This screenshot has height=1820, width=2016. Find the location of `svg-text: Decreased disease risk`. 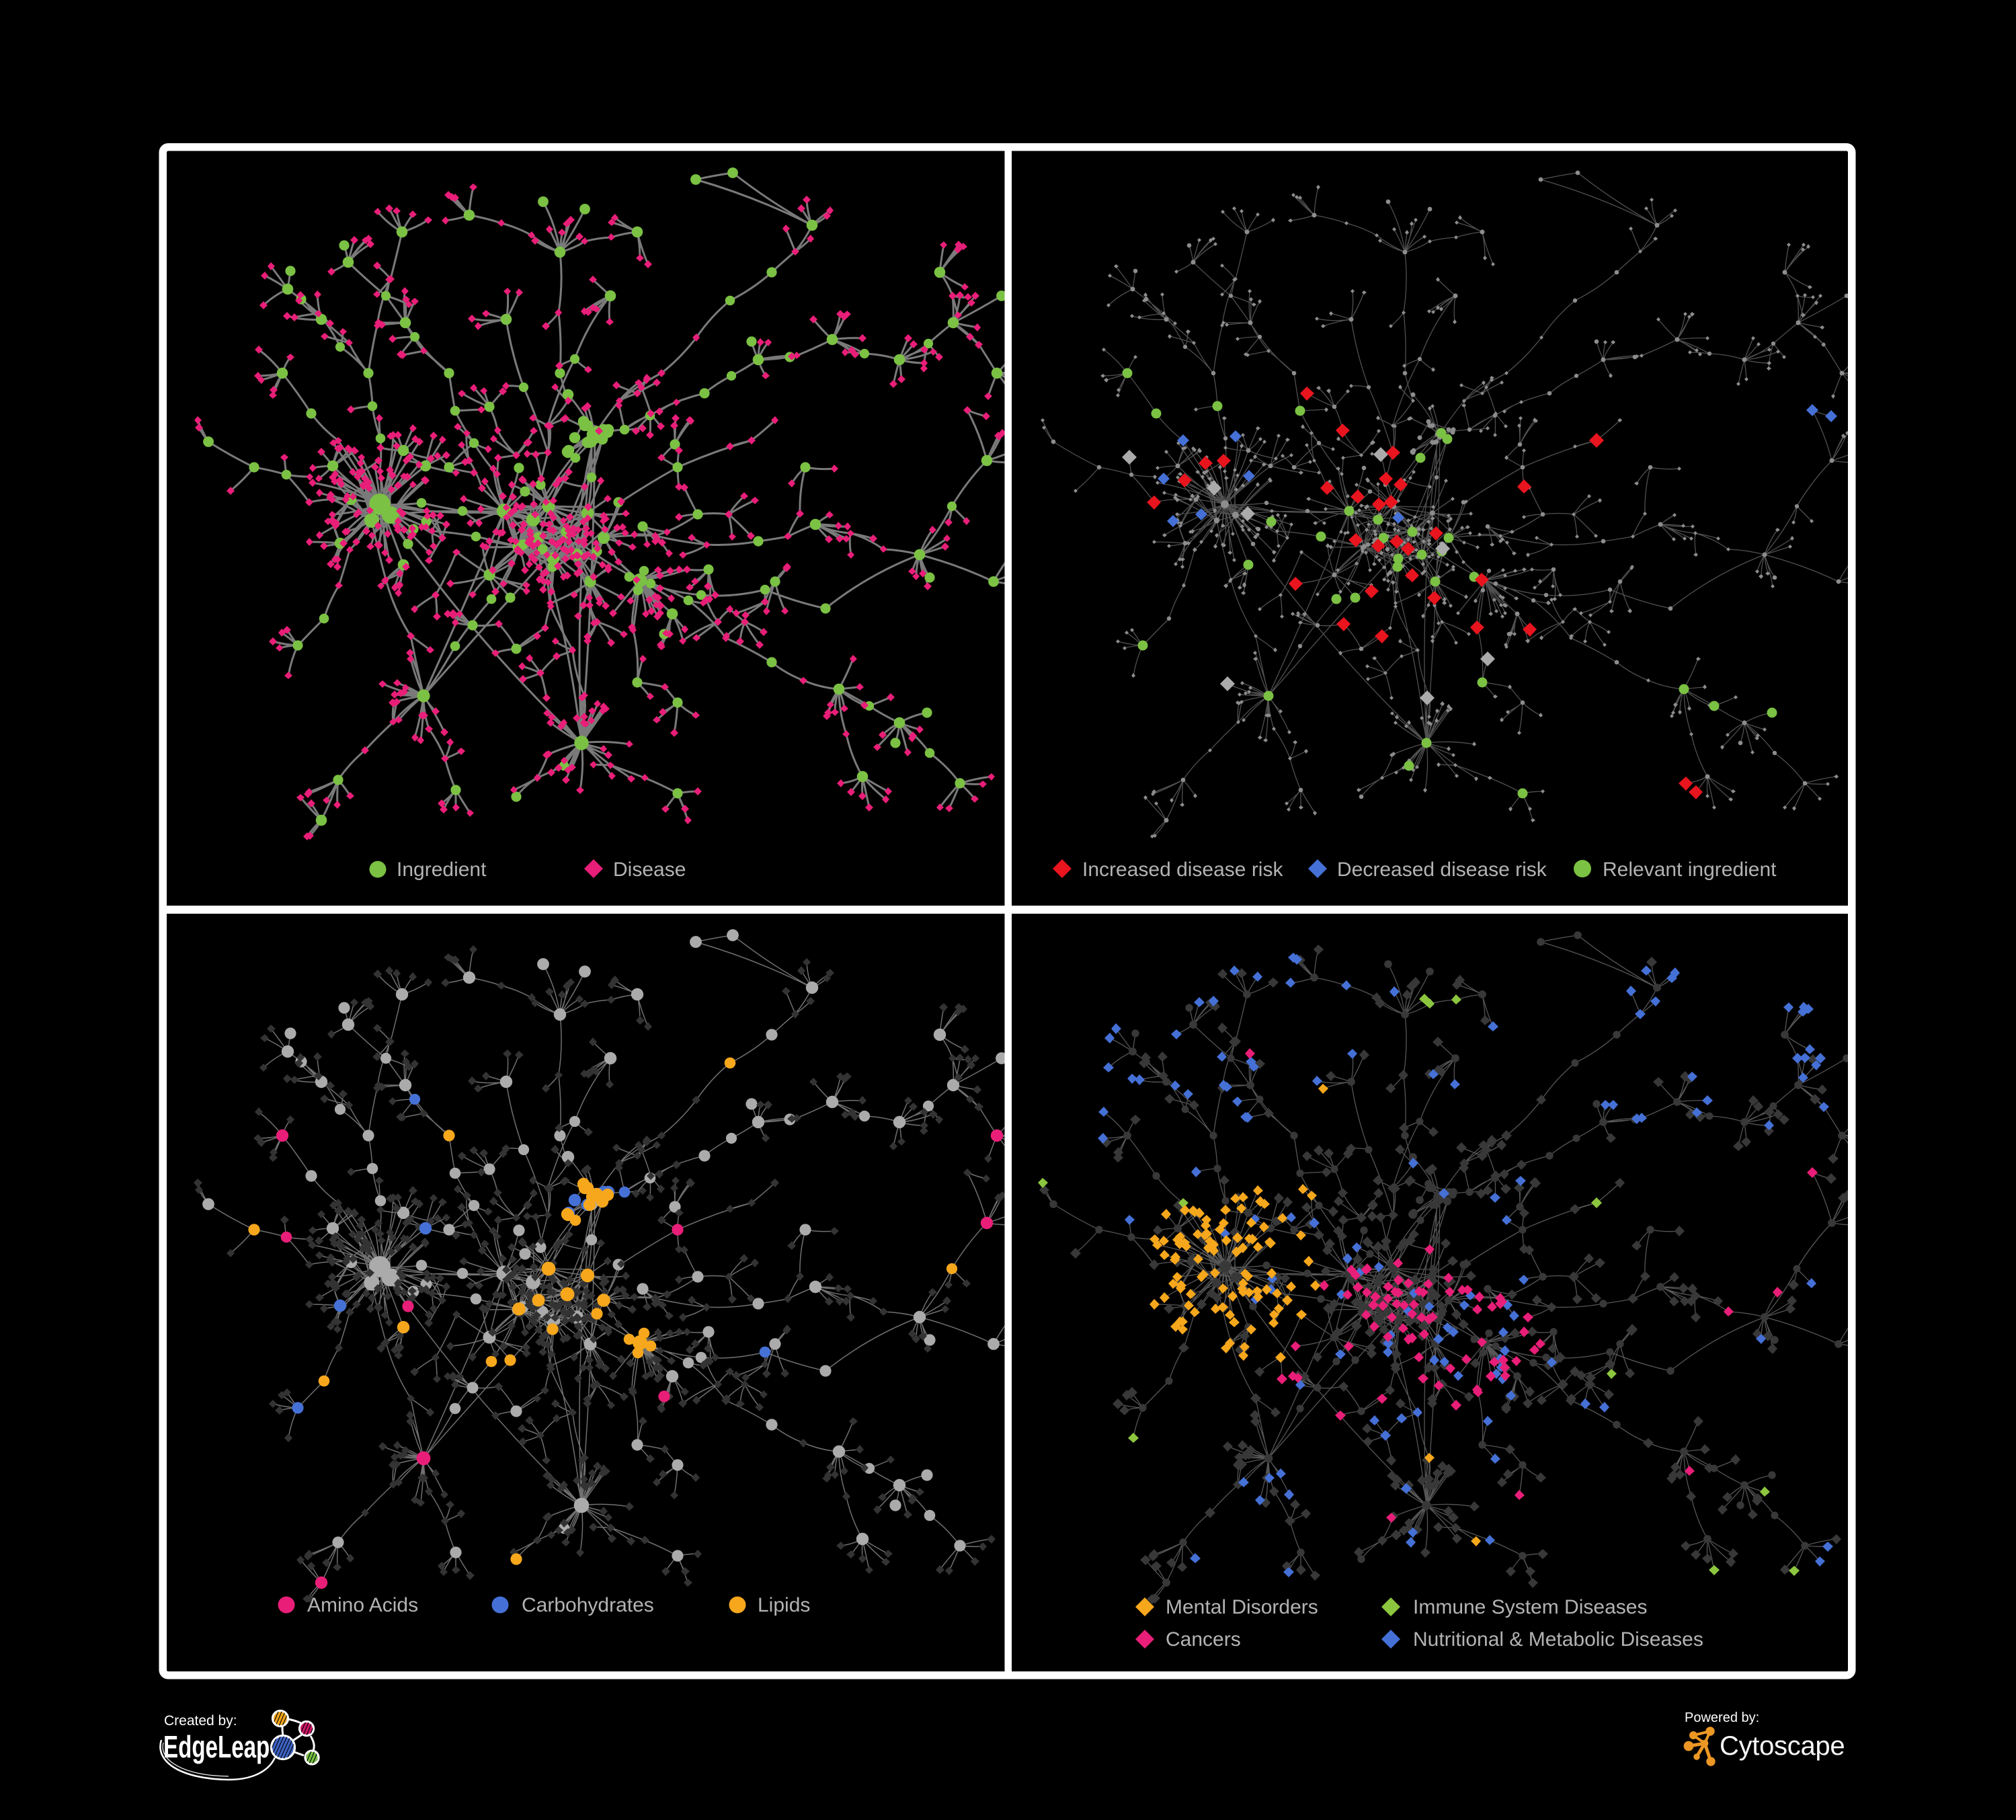

svg-text: Decreased disease risk is located at coordinates (1442, 870).